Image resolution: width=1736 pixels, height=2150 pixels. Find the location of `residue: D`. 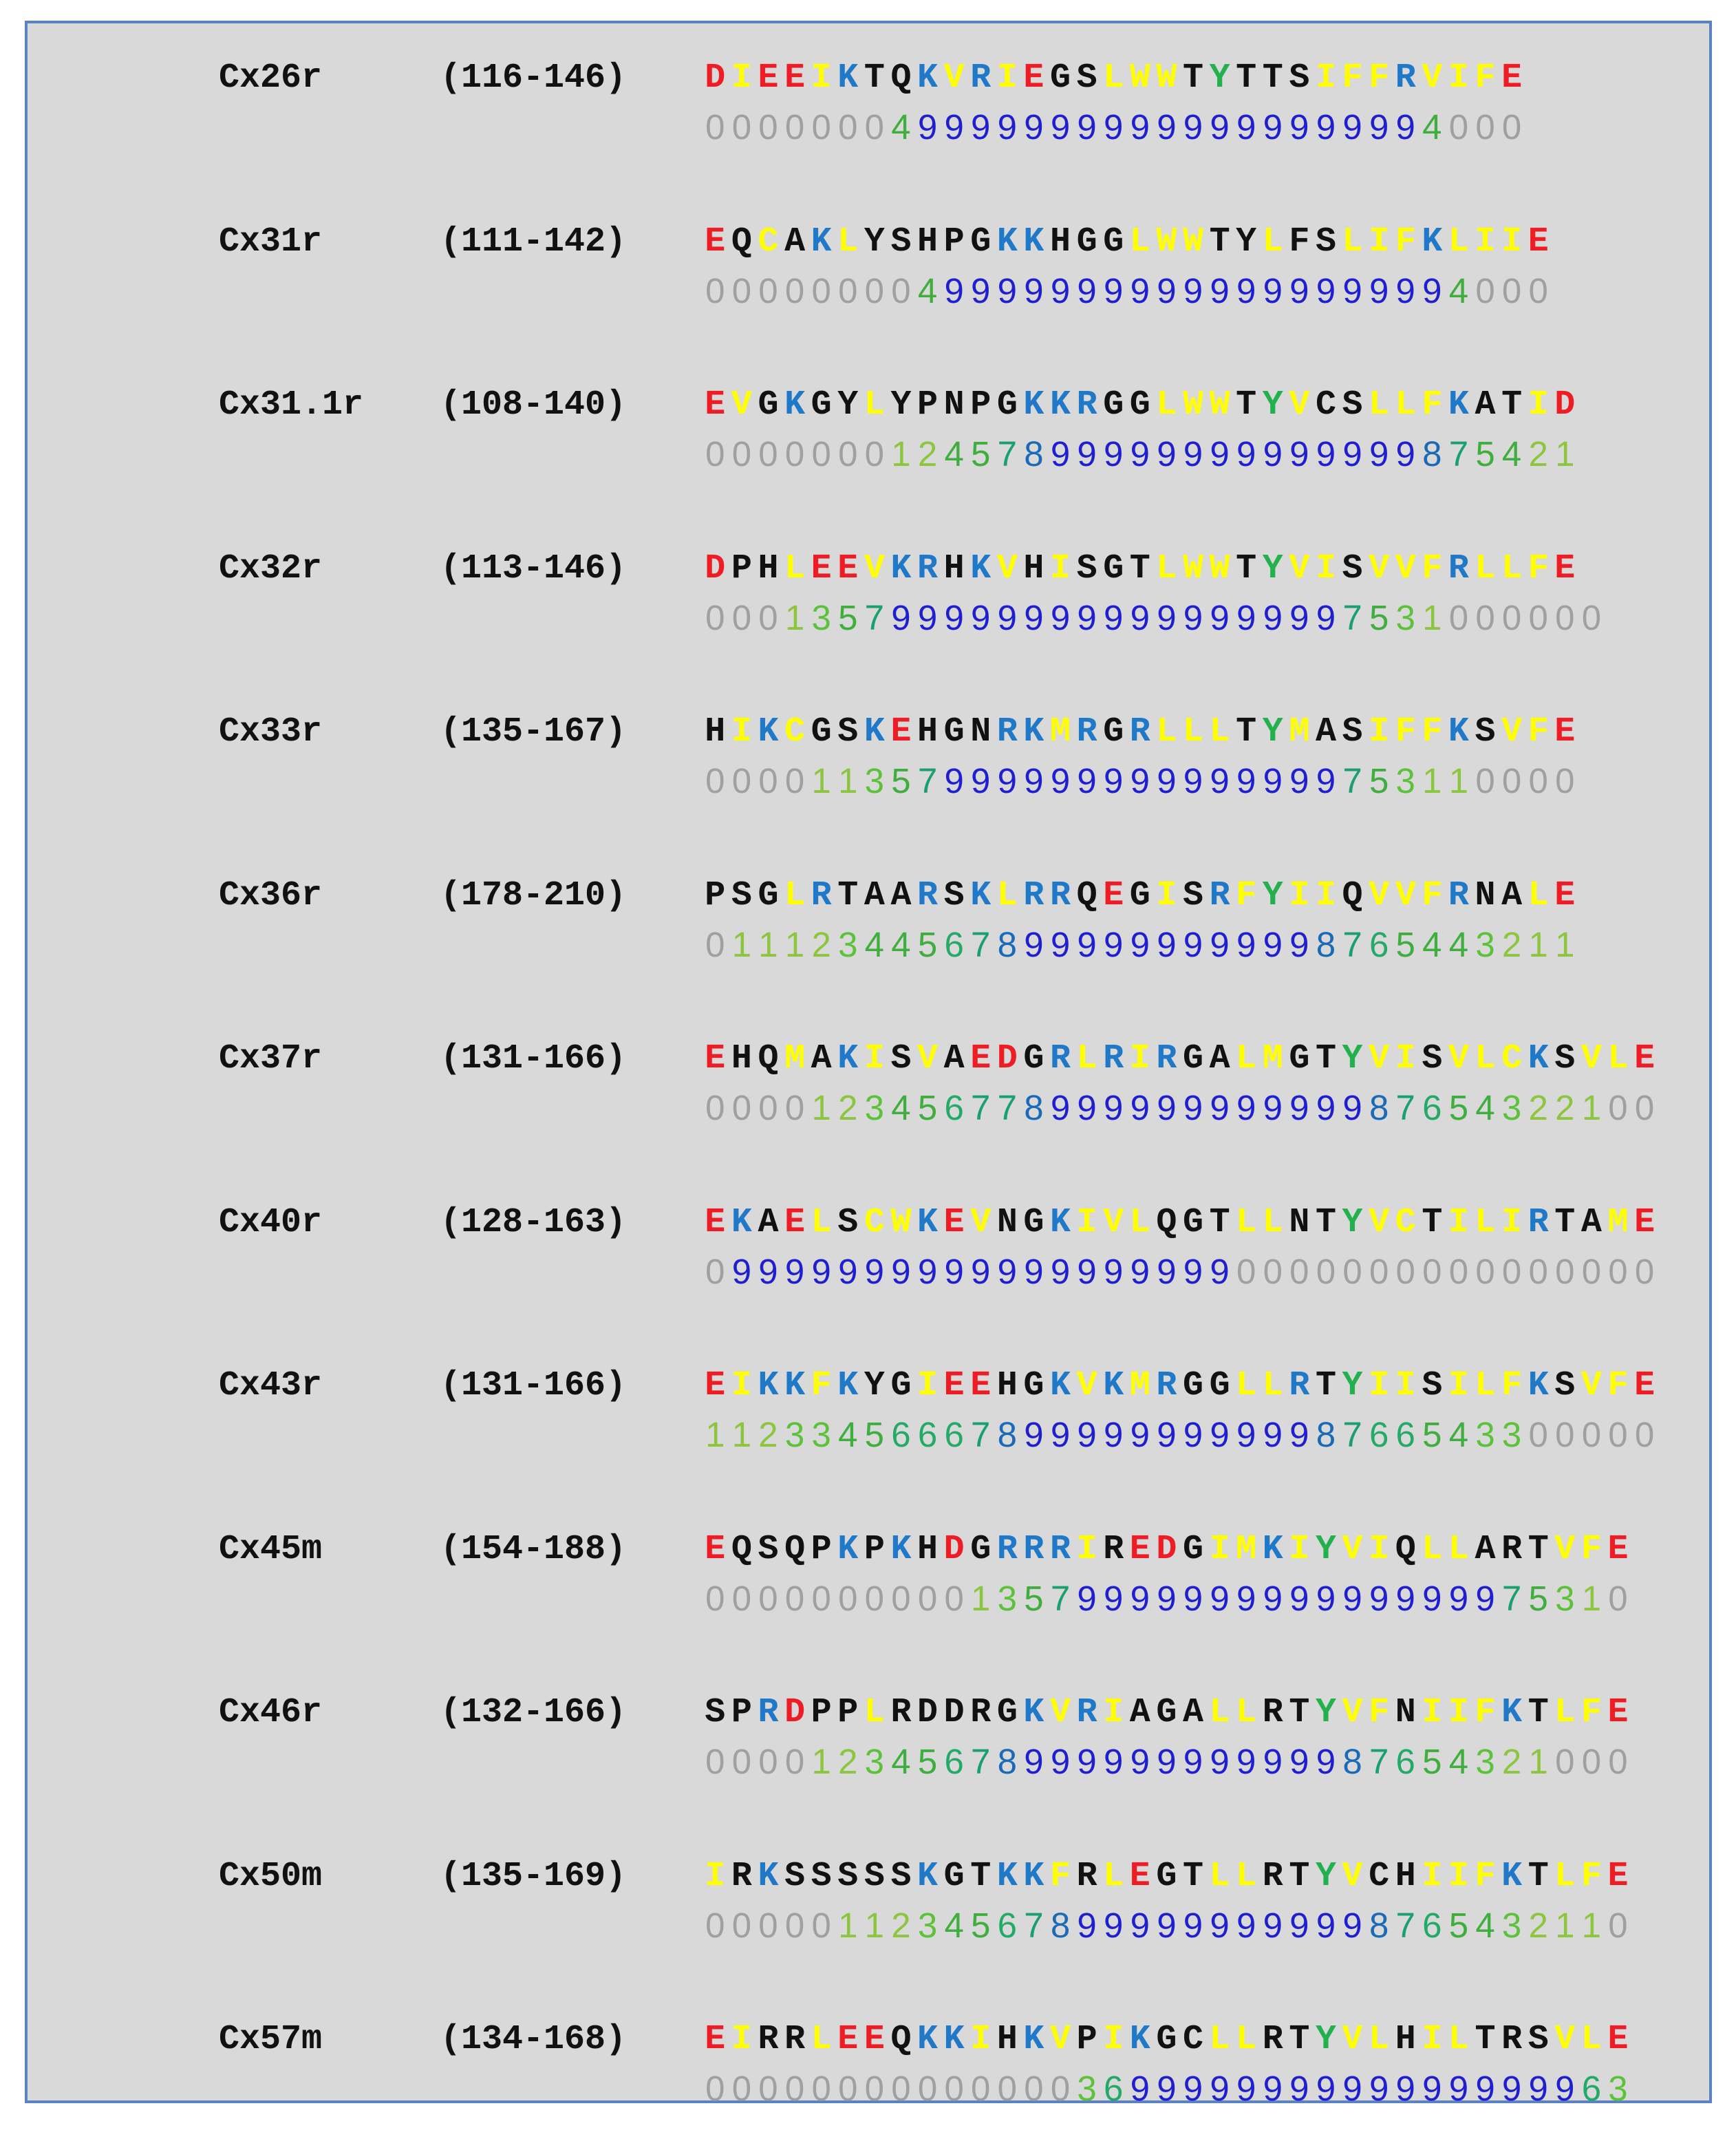

residue: D is located at coordinates (1565, 405).